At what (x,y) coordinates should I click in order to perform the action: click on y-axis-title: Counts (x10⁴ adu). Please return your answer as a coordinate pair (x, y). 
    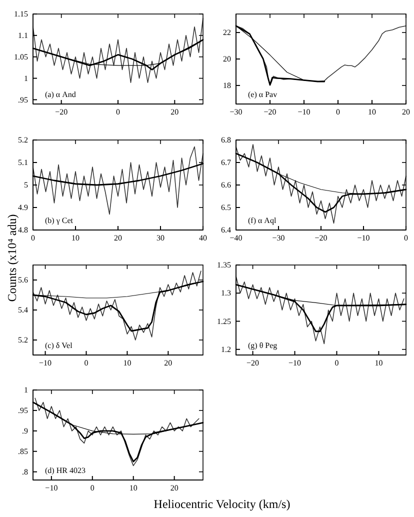
    Looking at the image, I should click on (12, 258).